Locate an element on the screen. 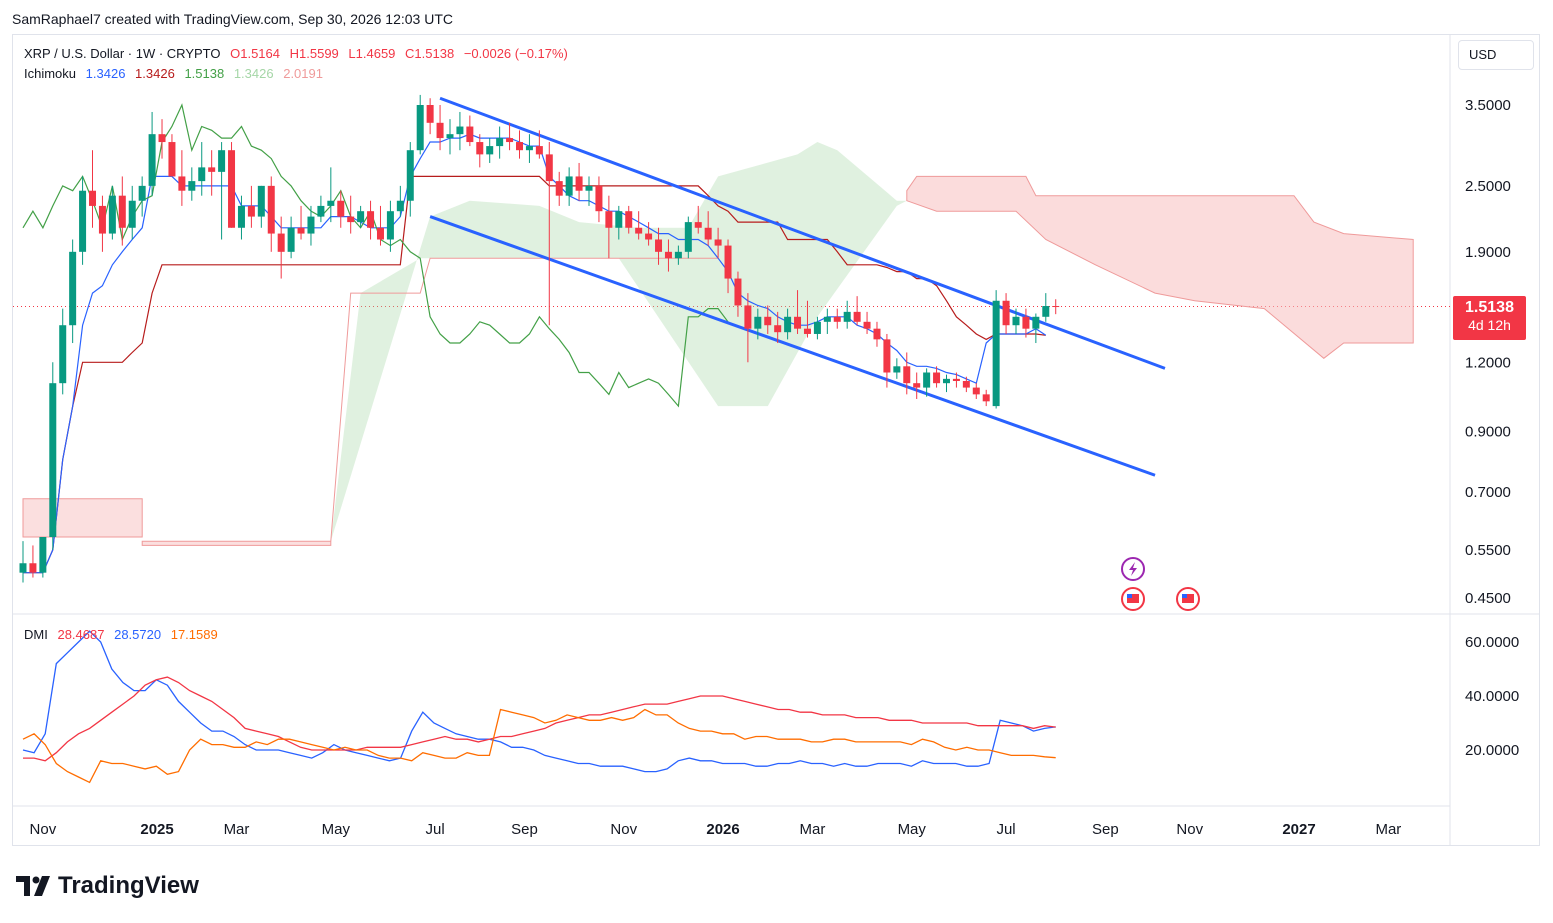 This screenshot has width=1553, height=923. channel-lower-line is located at coordinates (792, 346).